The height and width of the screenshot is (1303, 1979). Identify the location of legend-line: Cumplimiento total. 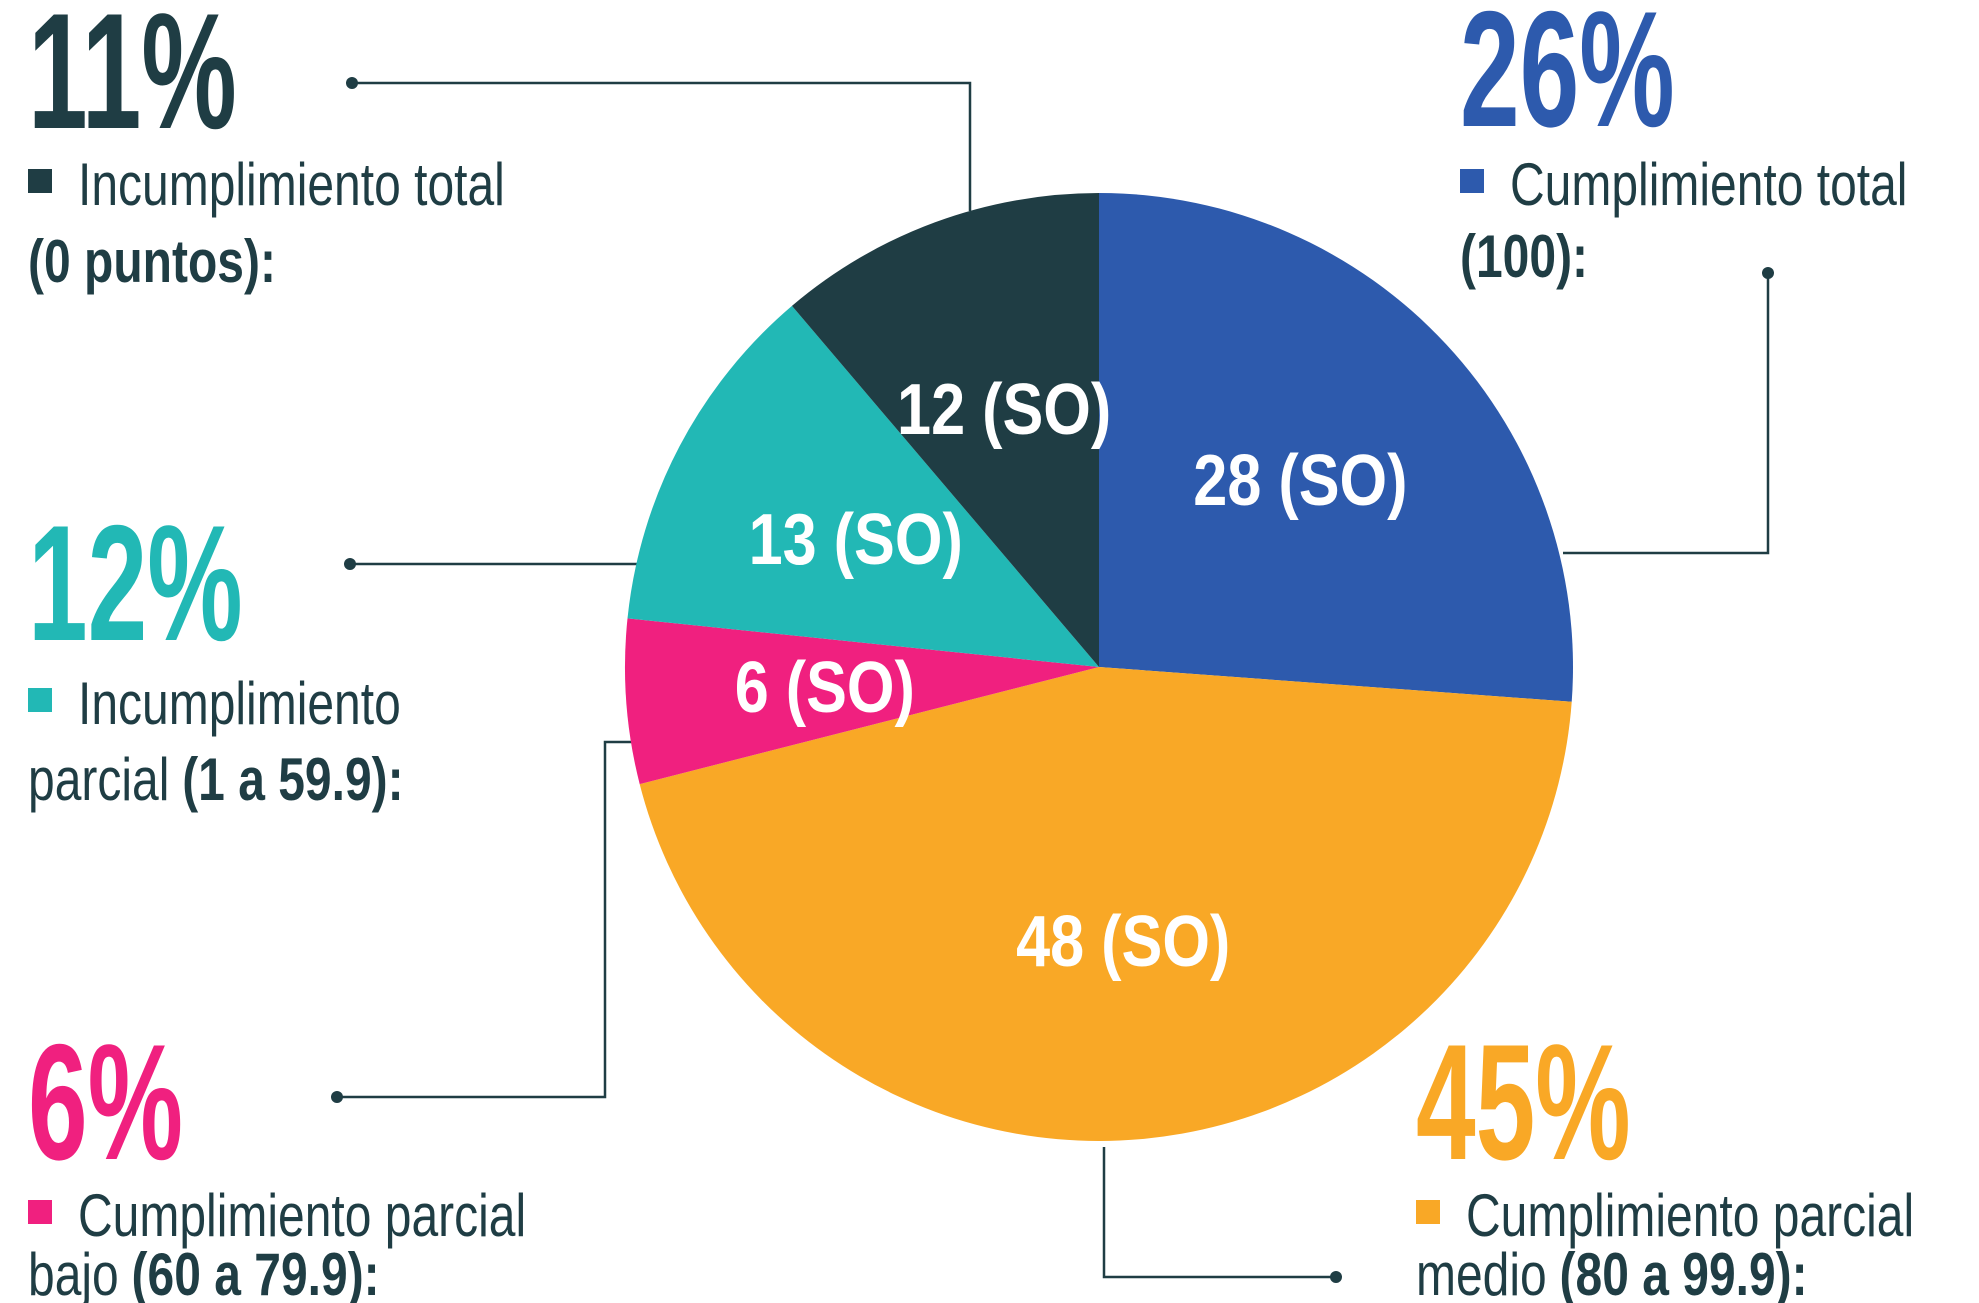
(1708, 184).